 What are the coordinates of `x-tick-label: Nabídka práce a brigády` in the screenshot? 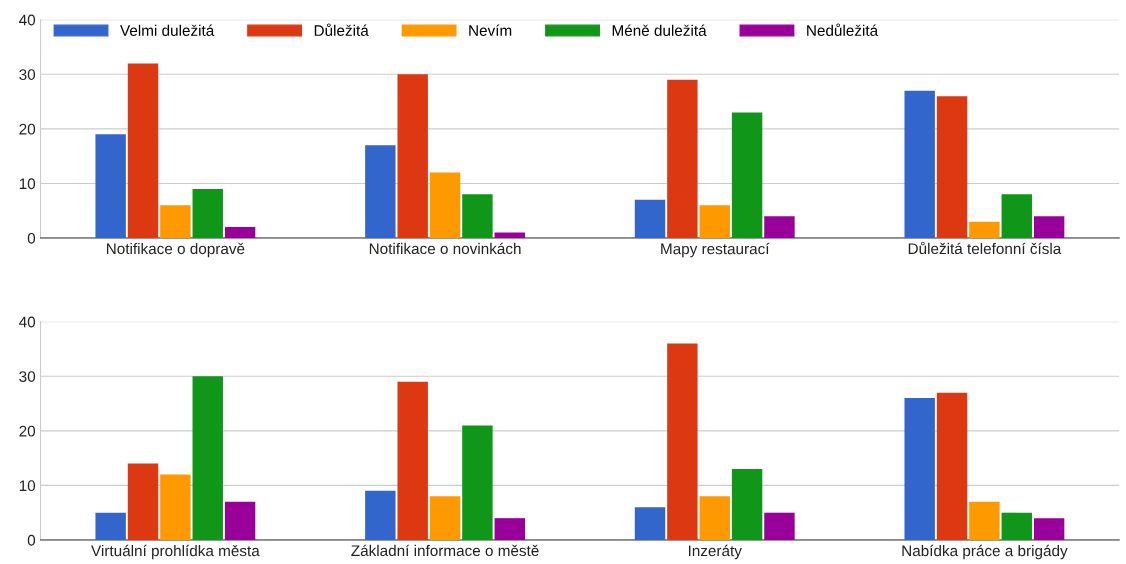 It's located at (985, 552).